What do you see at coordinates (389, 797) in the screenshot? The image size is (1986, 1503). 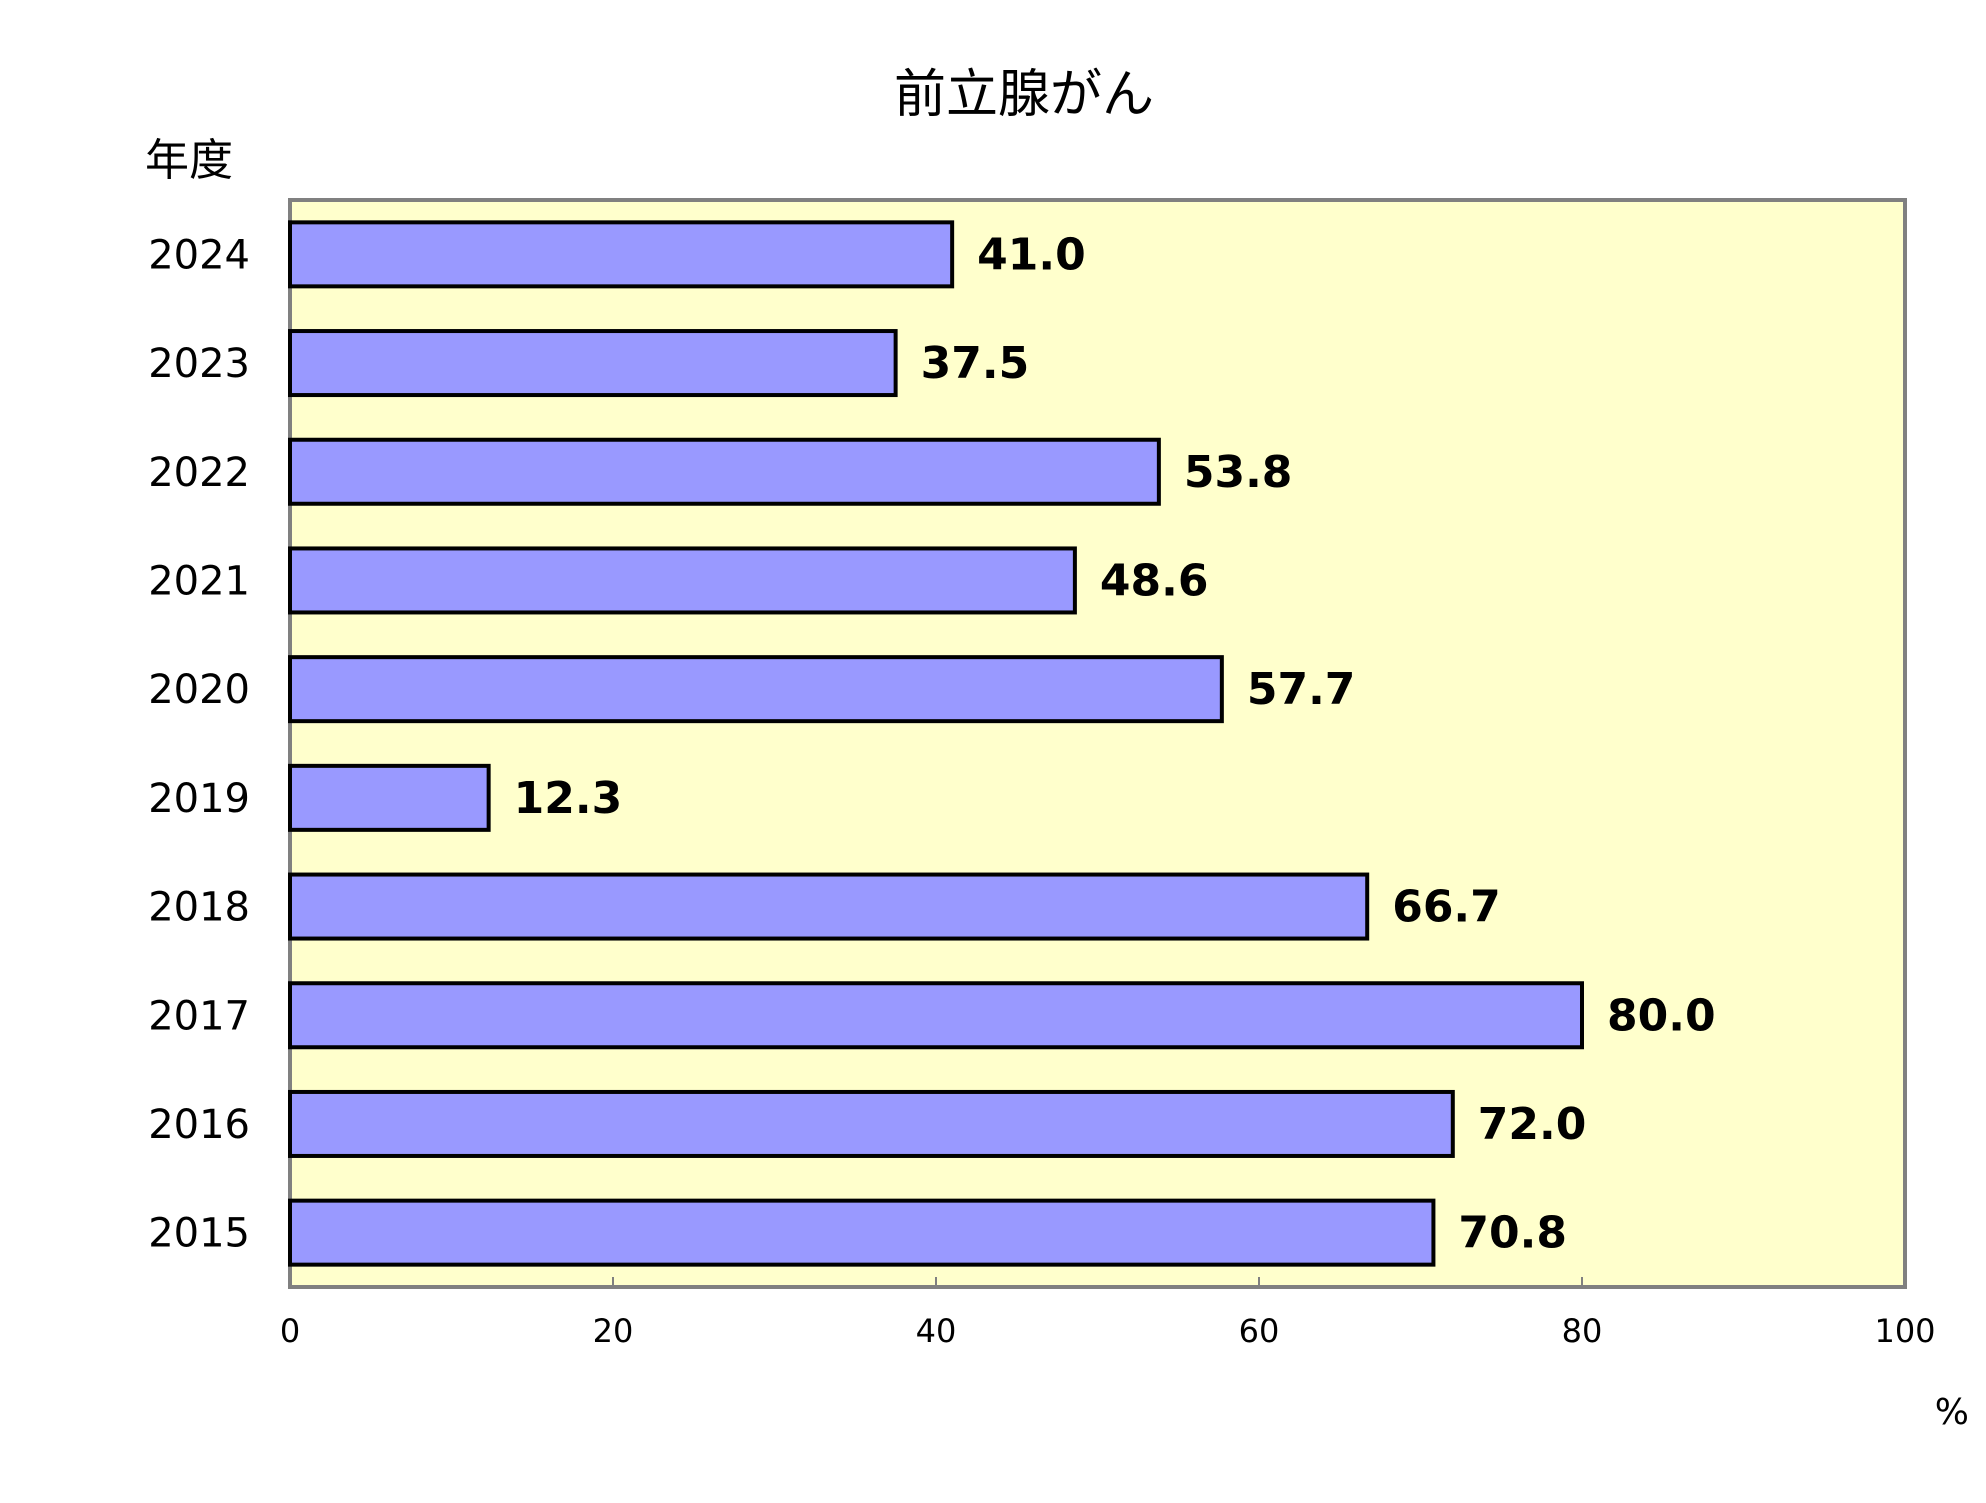 I see `bar-2019` at bounding box center [389, 797].